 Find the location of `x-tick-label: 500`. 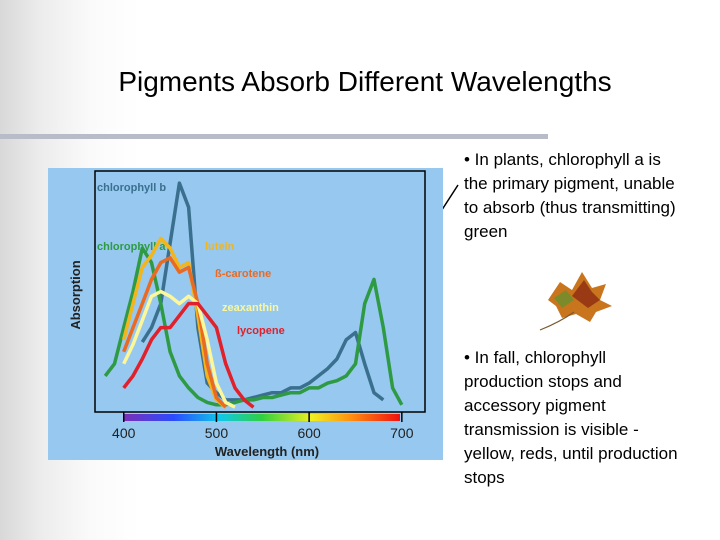

x-tick-label: 500 is located at coordinates (217, 433).